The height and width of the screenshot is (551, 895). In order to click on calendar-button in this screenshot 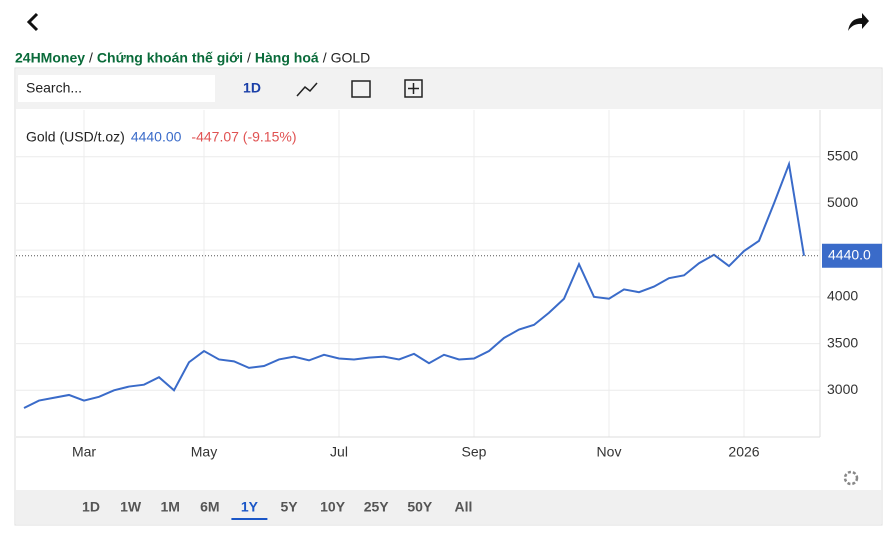, I will do `click(361, 89)`.